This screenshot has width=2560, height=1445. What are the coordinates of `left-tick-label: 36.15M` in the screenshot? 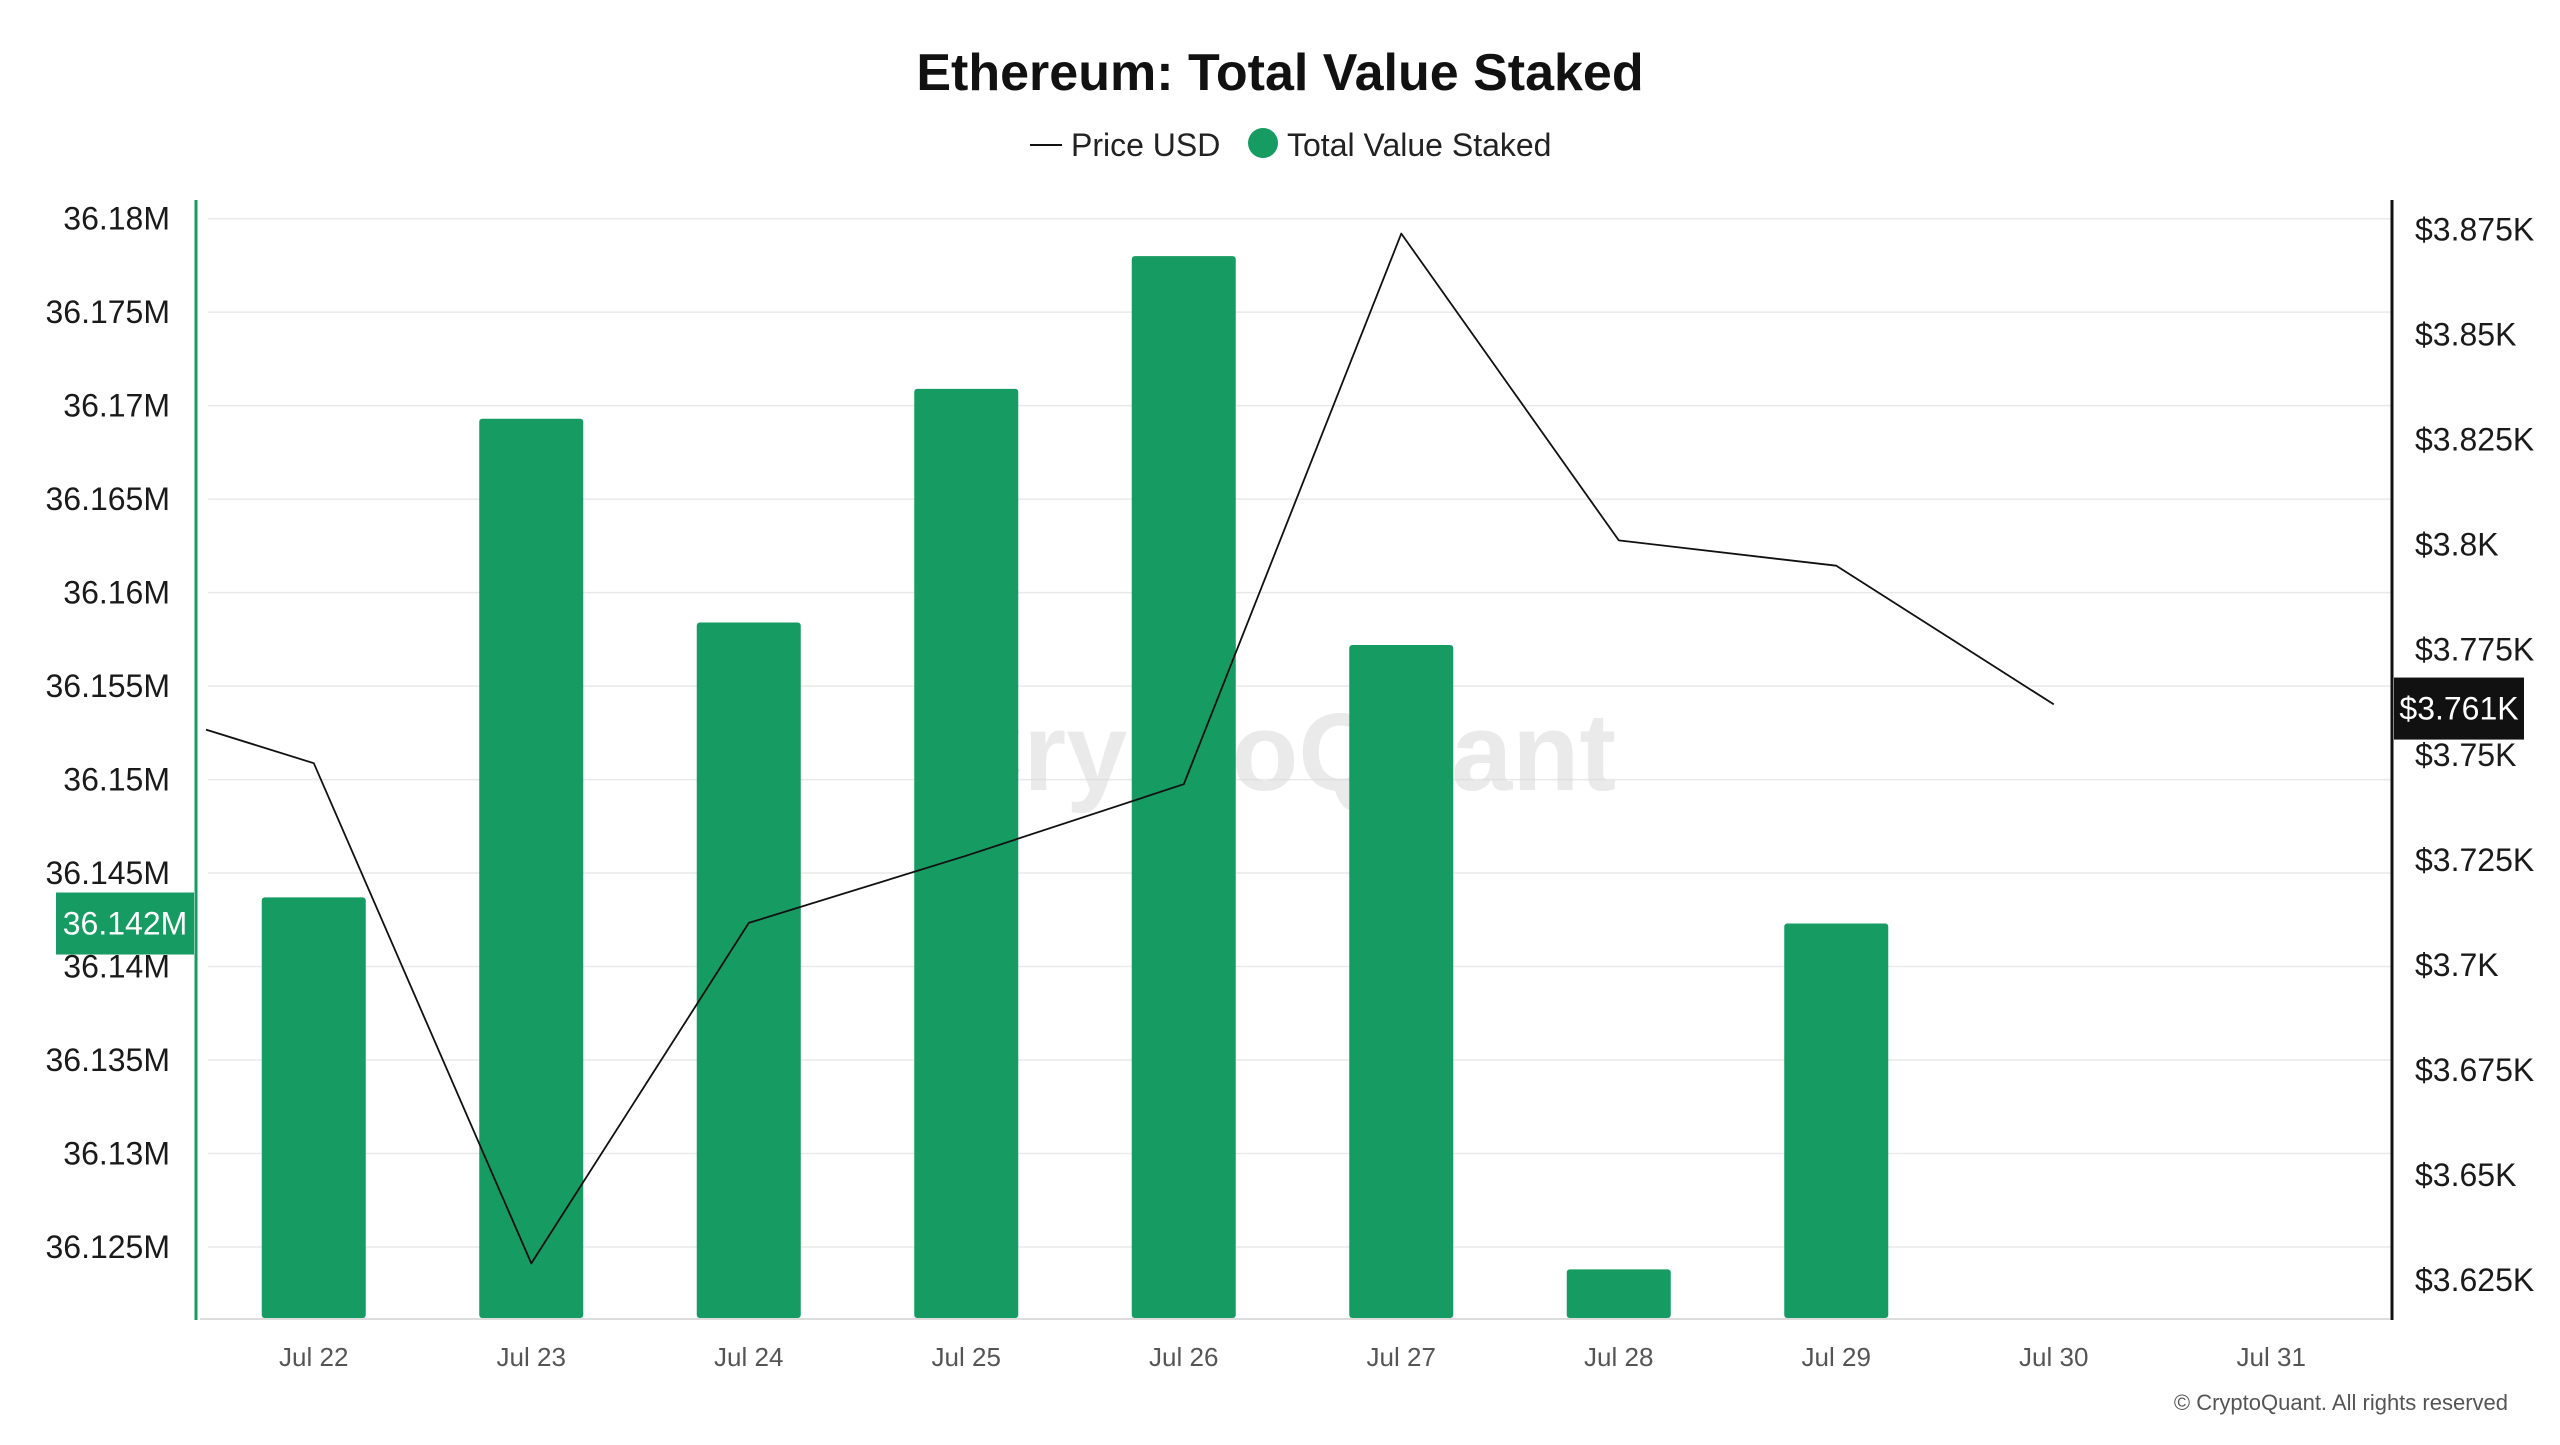 It's located at (116, 780).